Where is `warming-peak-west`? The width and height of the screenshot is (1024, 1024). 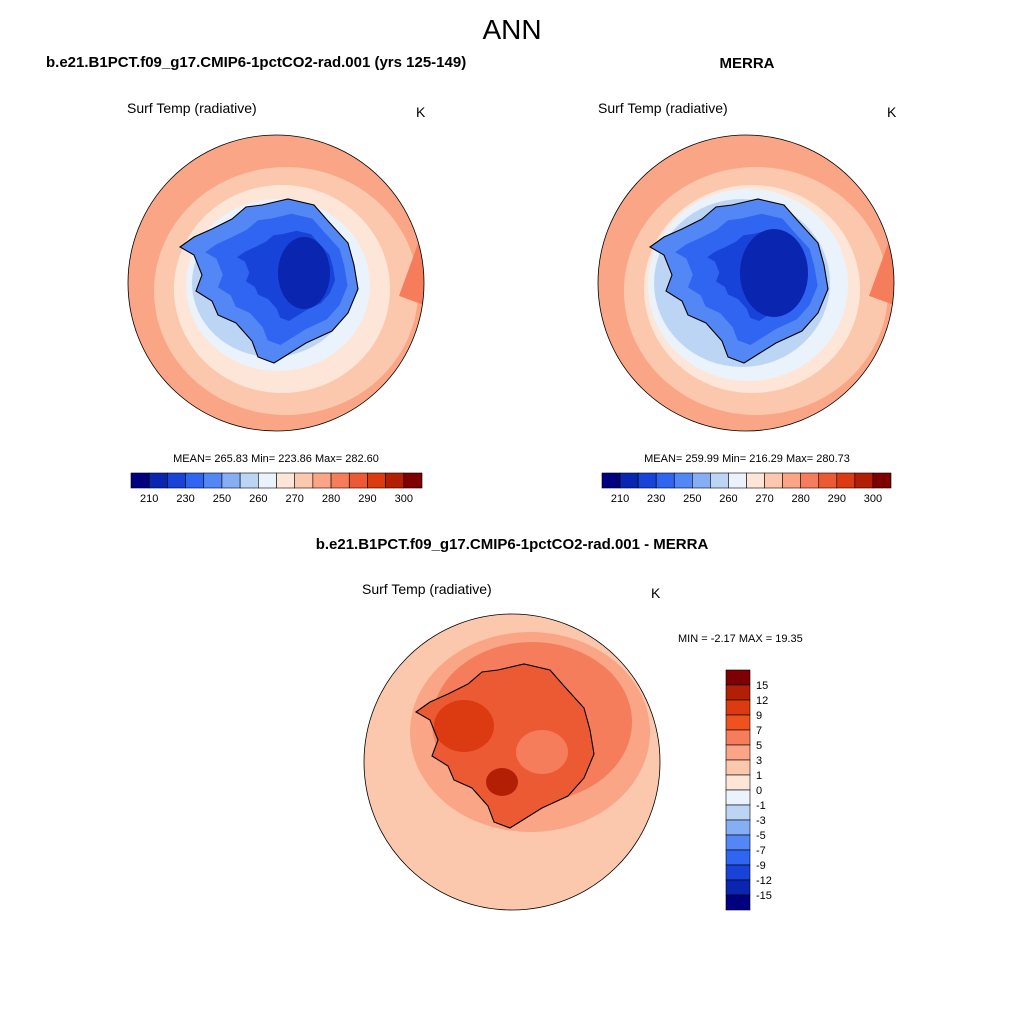
warming-peak-west is located at coordinates (464, 726).